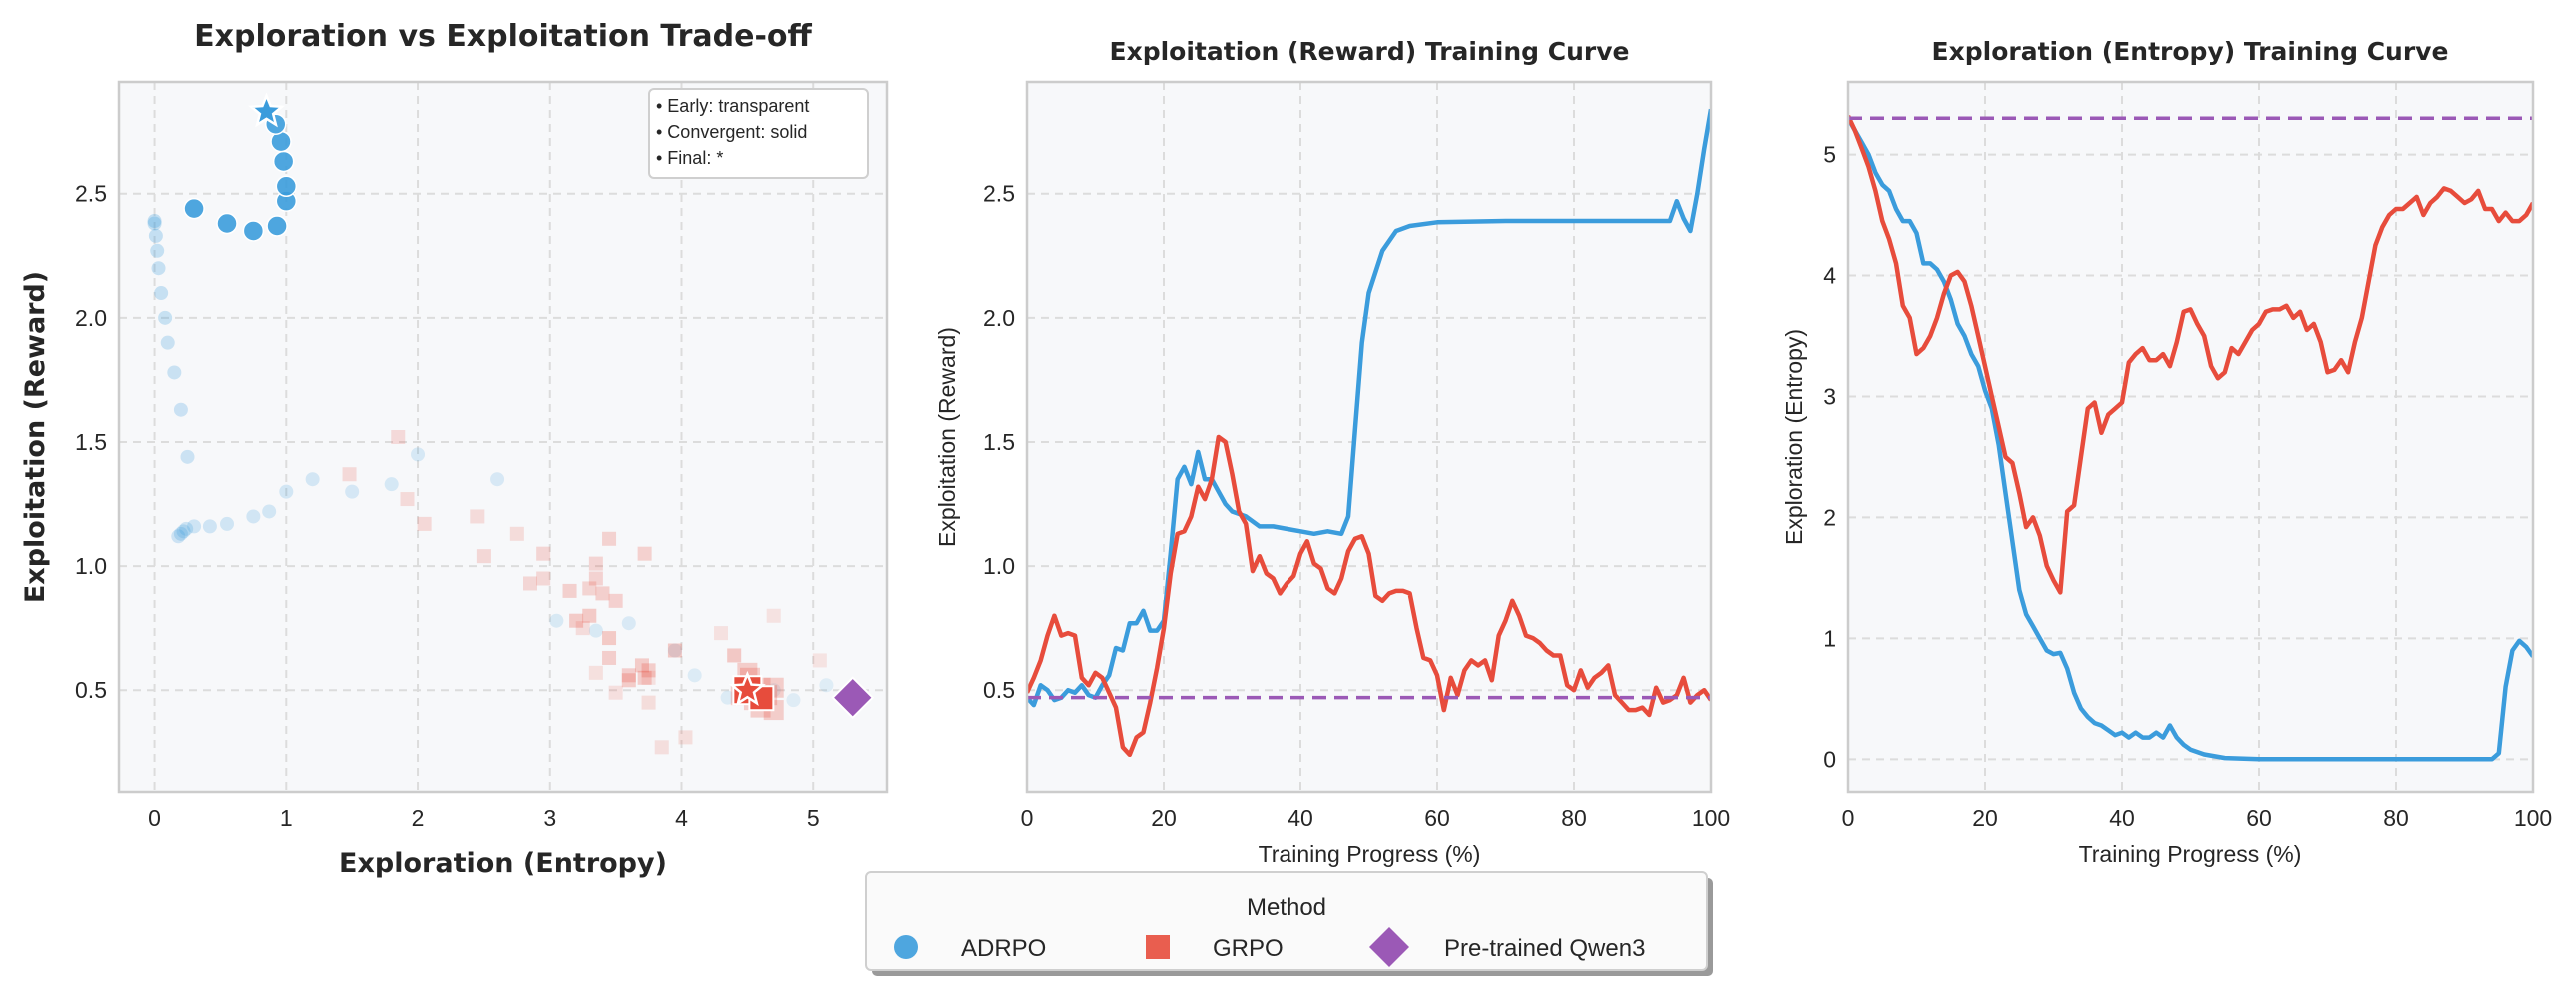  What do you see at coordinates (549, 818) in the screenshot?
I see `x-tick-label: 3` at bounding box center [549, 818].